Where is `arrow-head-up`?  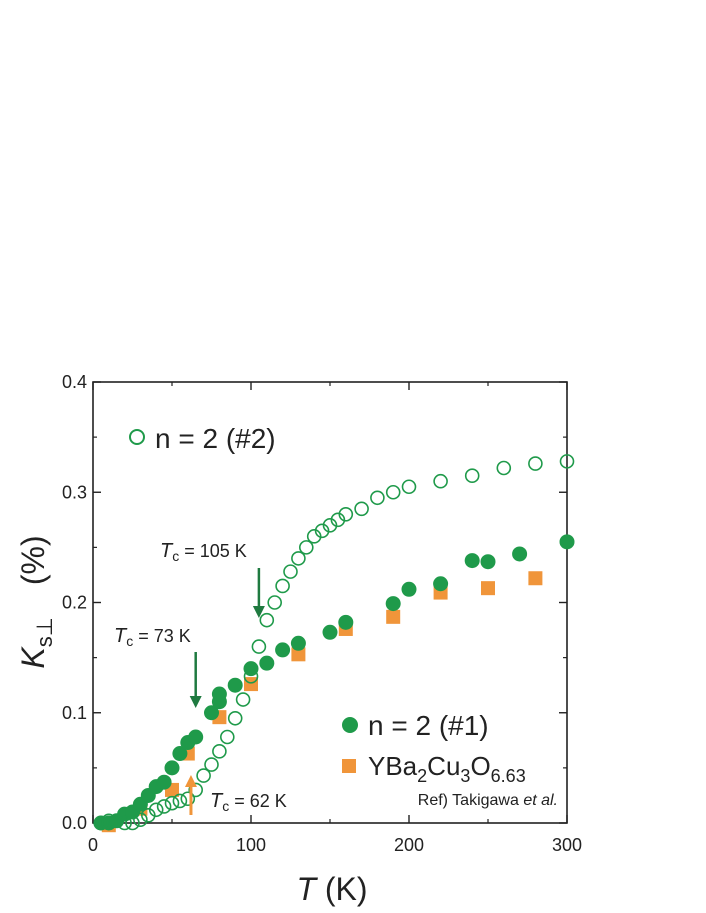
arrow-head-up is located at coordinates (190, 781).